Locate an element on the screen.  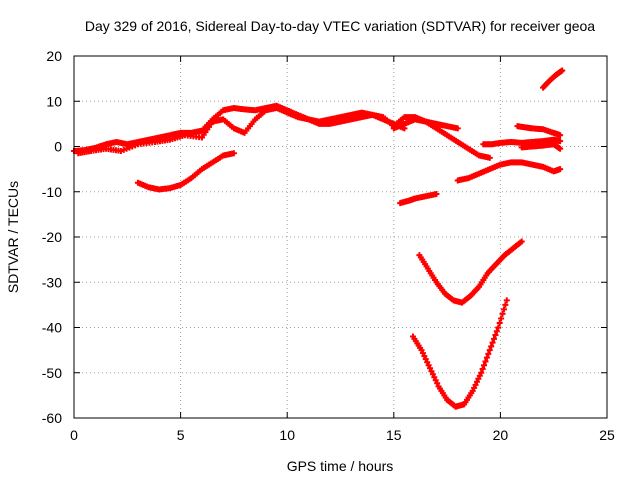
x-tick-label: 25 is located at coordinates (607, 435).